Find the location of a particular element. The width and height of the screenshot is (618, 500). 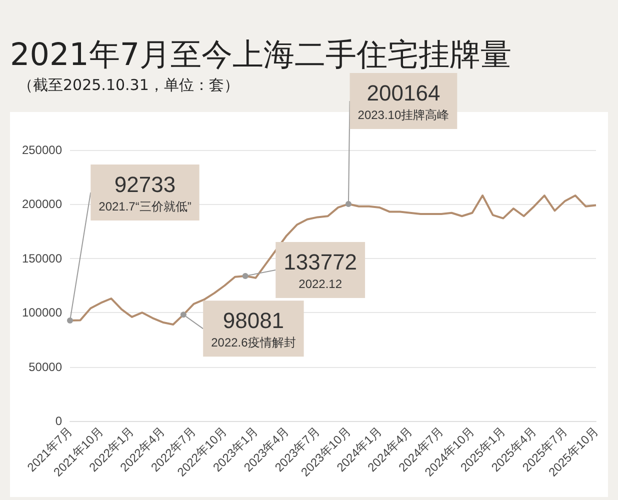

y-tick-label: 250000 is located at coordinates (42, 150).